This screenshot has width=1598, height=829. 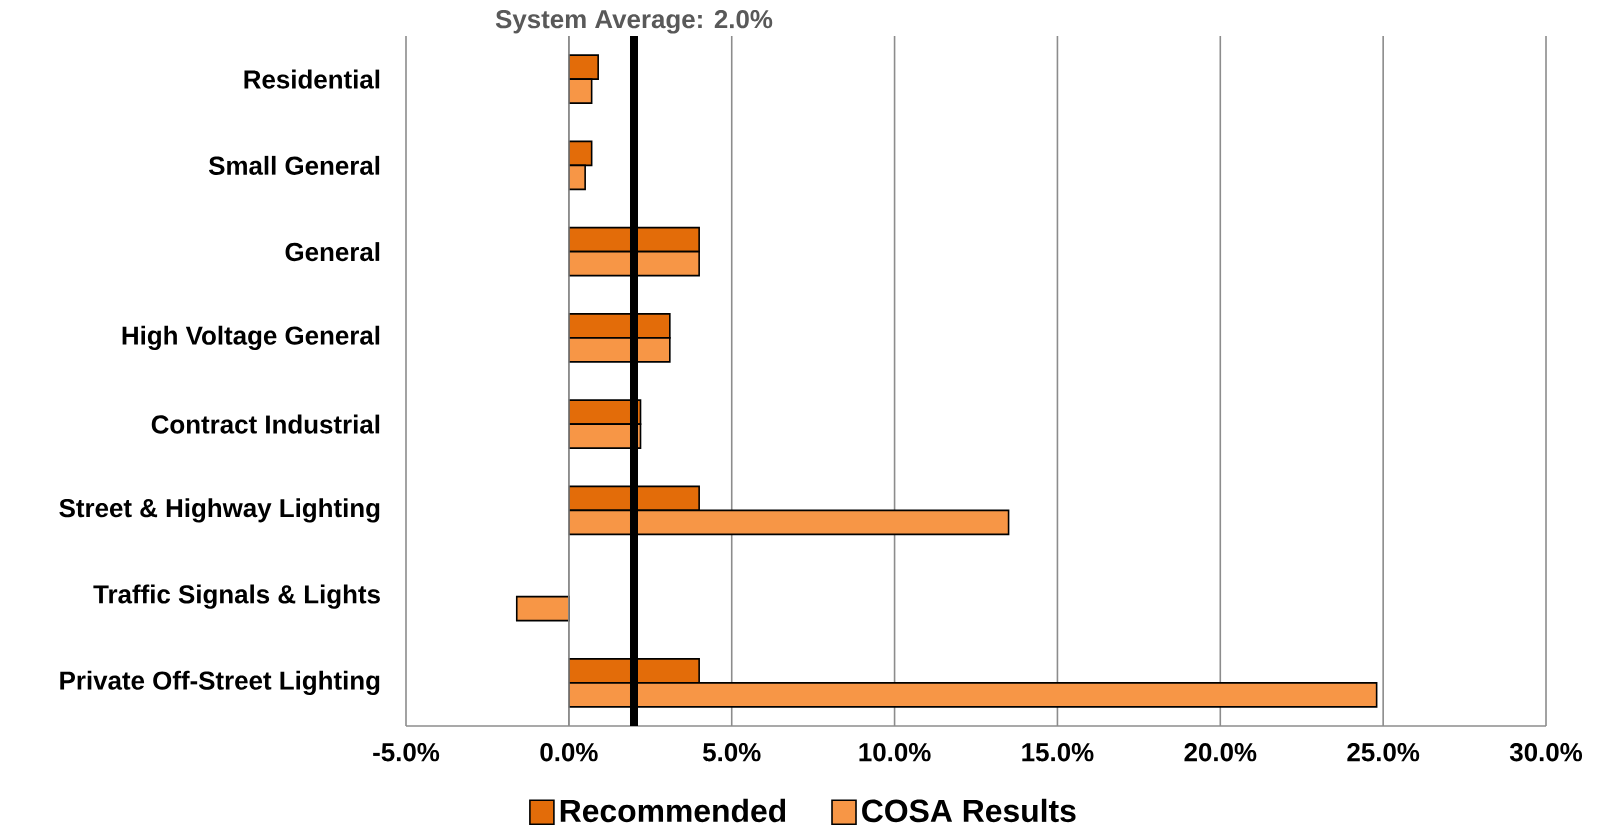 I want to click on x-tick-label: 10.0%, so click(x=895, y=752).